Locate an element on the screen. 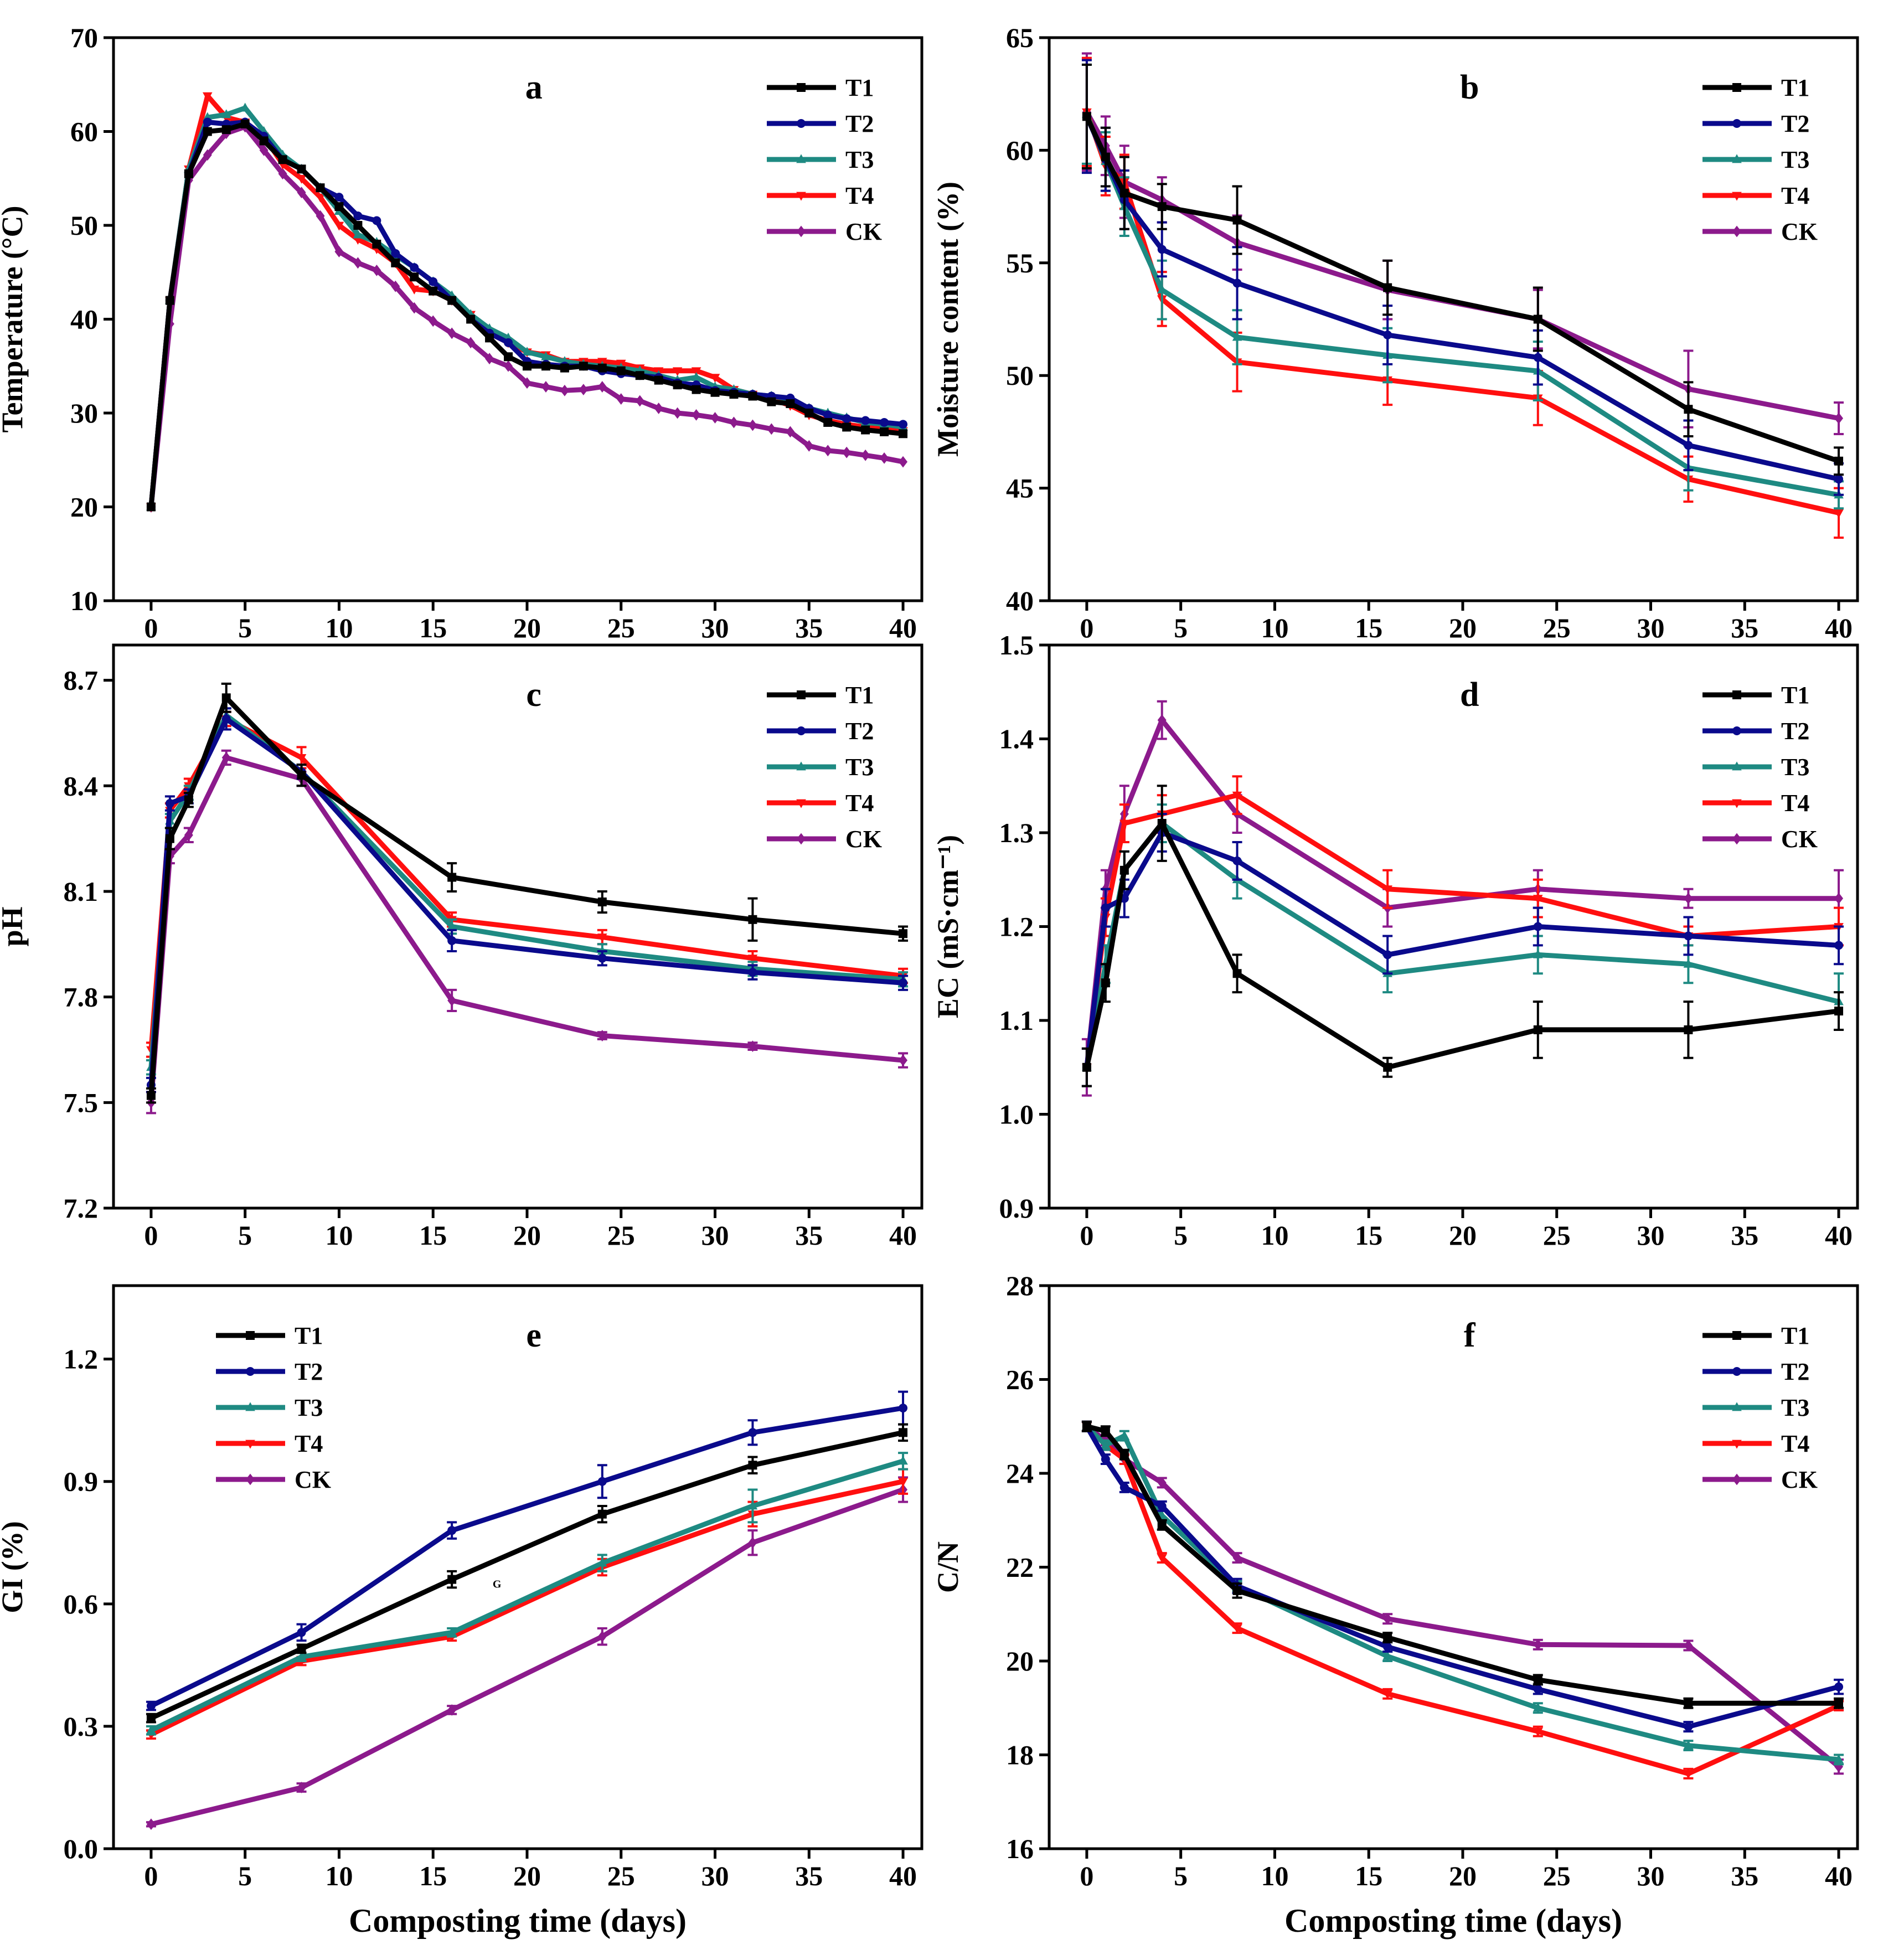 This screenshot has height=1960, width=1878. y-tick-label: 1.0 is located at coordinates (1016, 1114).